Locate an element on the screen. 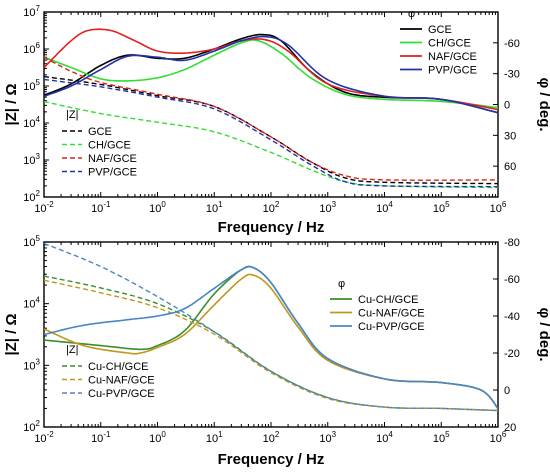  legend-phase-label: GCE is located at coordinates (440, 30).